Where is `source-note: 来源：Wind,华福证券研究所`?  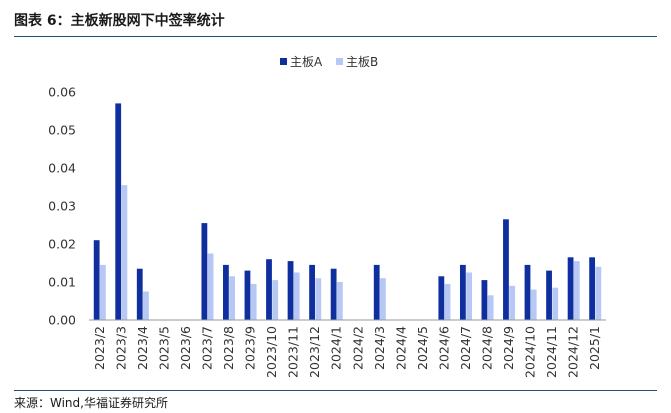 source-note: 来源：Wind,华福证券研究所 is located at coordinates (91, 403).